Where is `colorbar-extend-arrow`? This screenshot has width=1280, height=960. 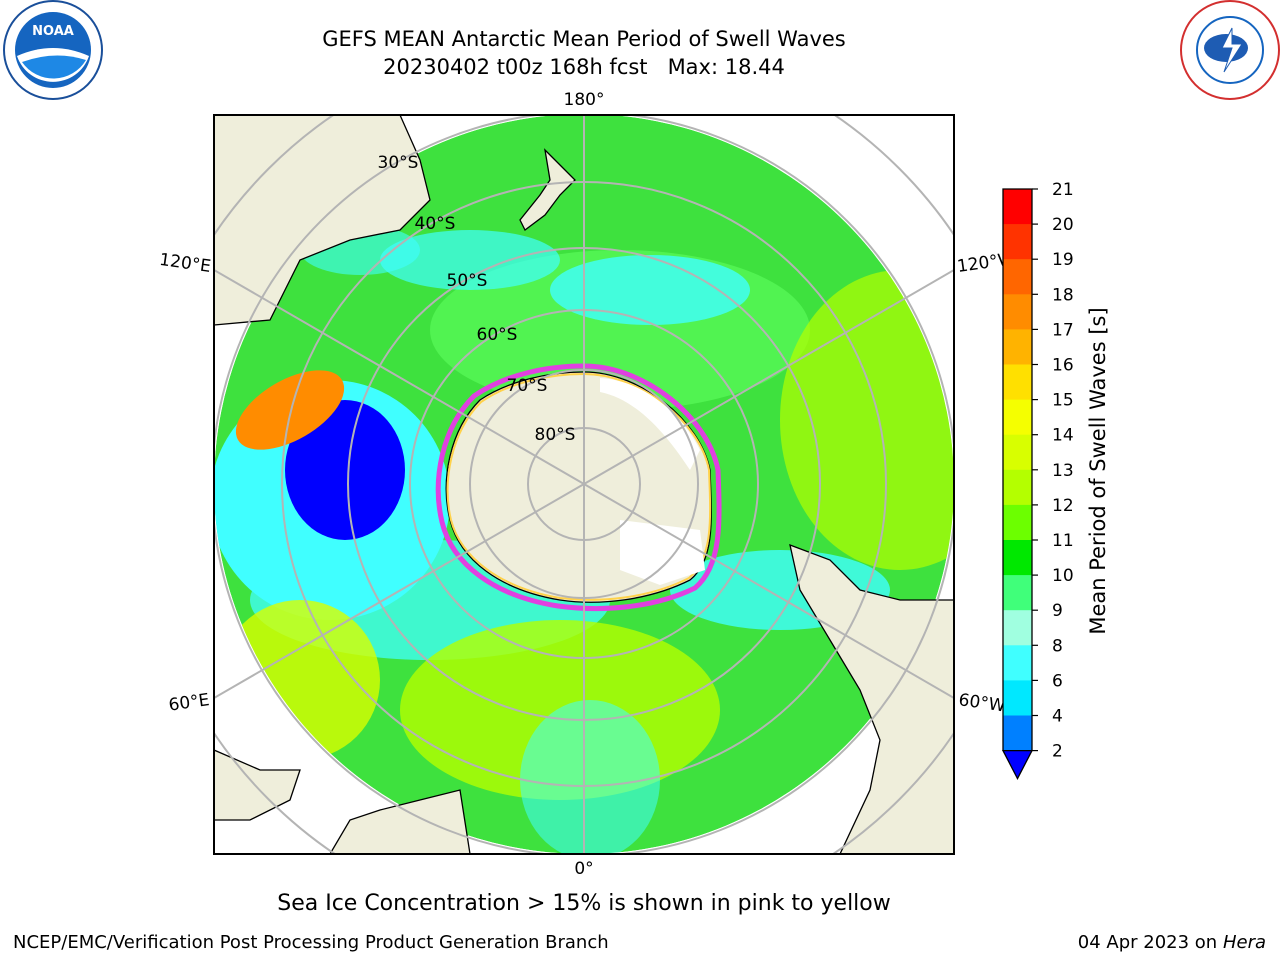
colorbar-extend-arrow is located at coordinates (1017, 765).